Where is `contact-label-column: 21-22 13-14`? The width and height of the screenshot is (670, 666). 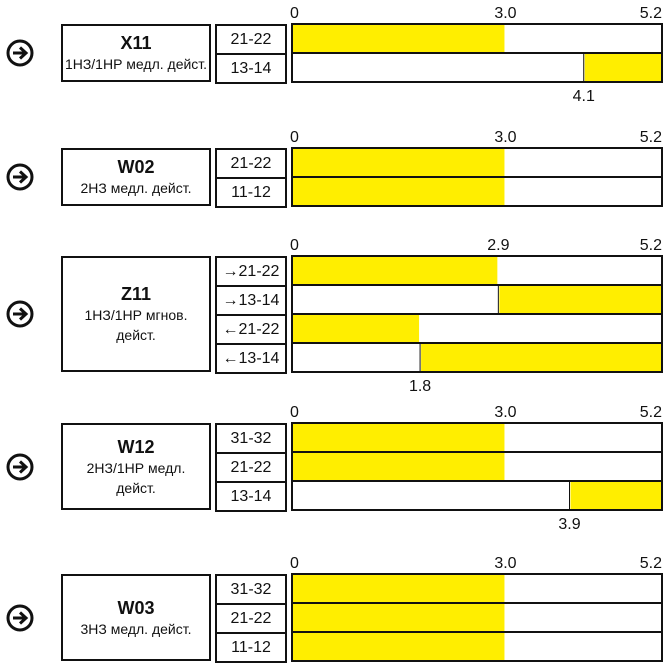
contact-label-column: 21-22 13-14 is located at coordinates (251, 54).